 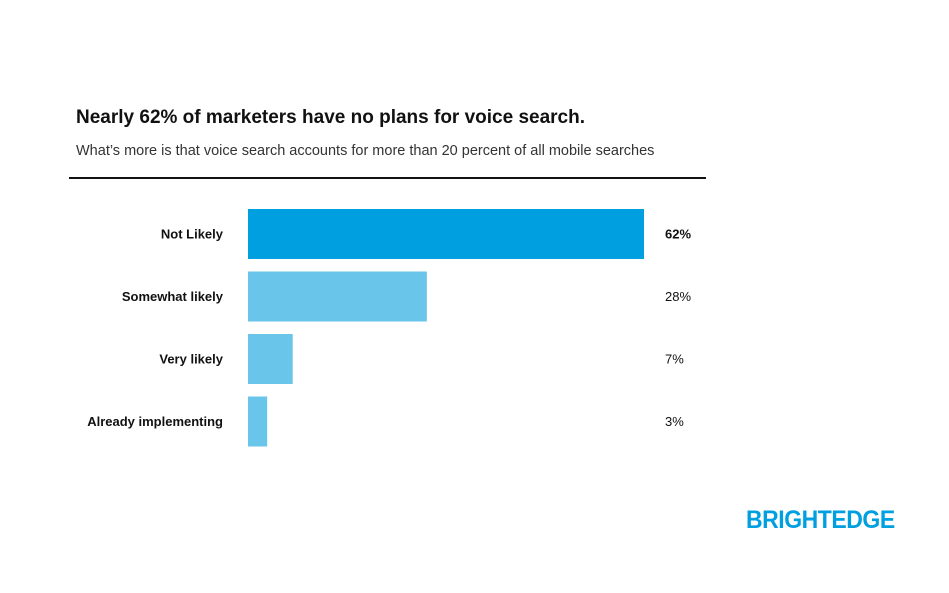 What do you see at coordinates (337, 296) in the screenshot?
I see `bar-somewhat-likely` at bounding box center [337, 296].